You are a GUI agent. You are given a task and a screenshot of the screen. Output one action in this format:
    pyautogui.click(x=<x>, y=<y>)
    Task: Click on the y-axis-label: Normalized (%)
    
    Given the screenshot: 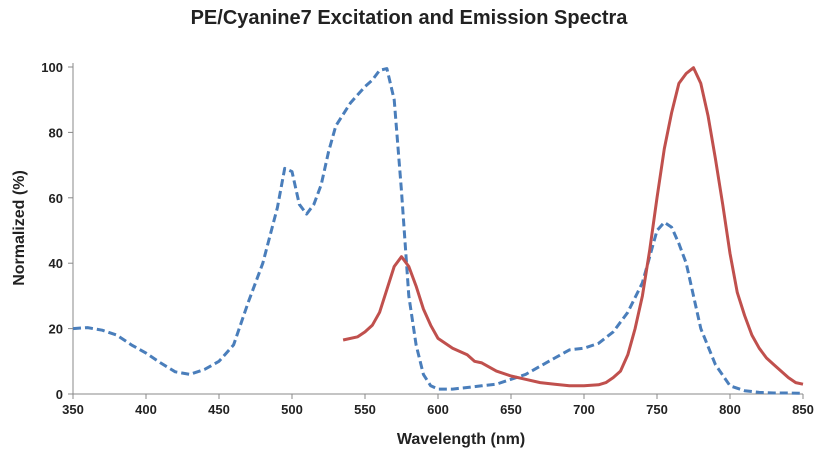 What is the action you would take?
    pyautogui.click(x=19, y=228)
    